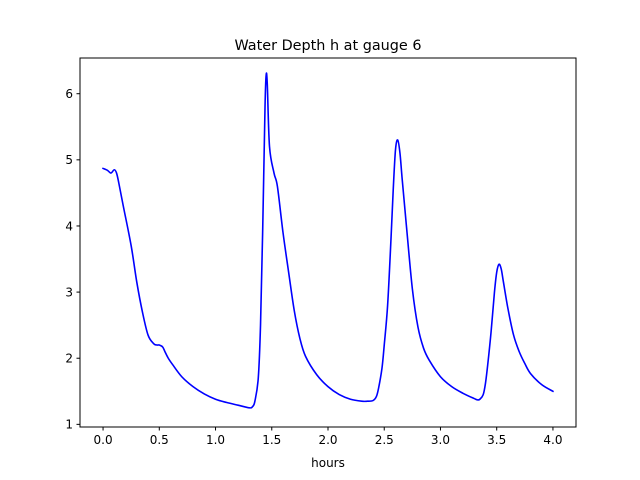  Describe the element at coordinates (328, 463) in the screenshot. I see `x-axis-label: hours` at that location.